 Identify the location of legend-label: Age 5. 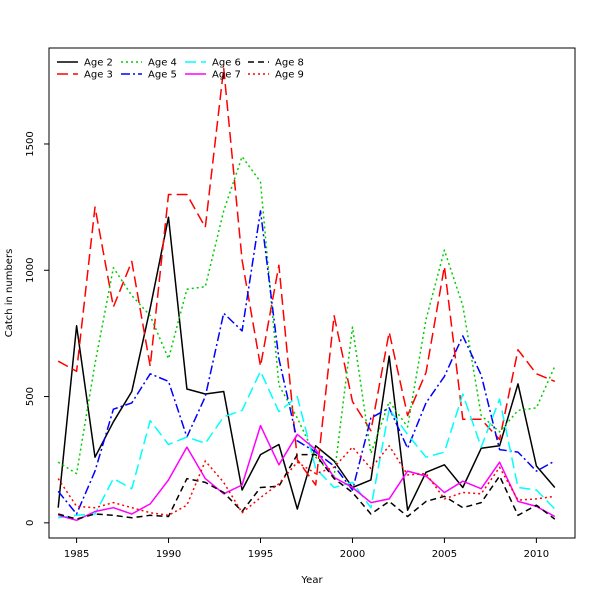
(162, 75).